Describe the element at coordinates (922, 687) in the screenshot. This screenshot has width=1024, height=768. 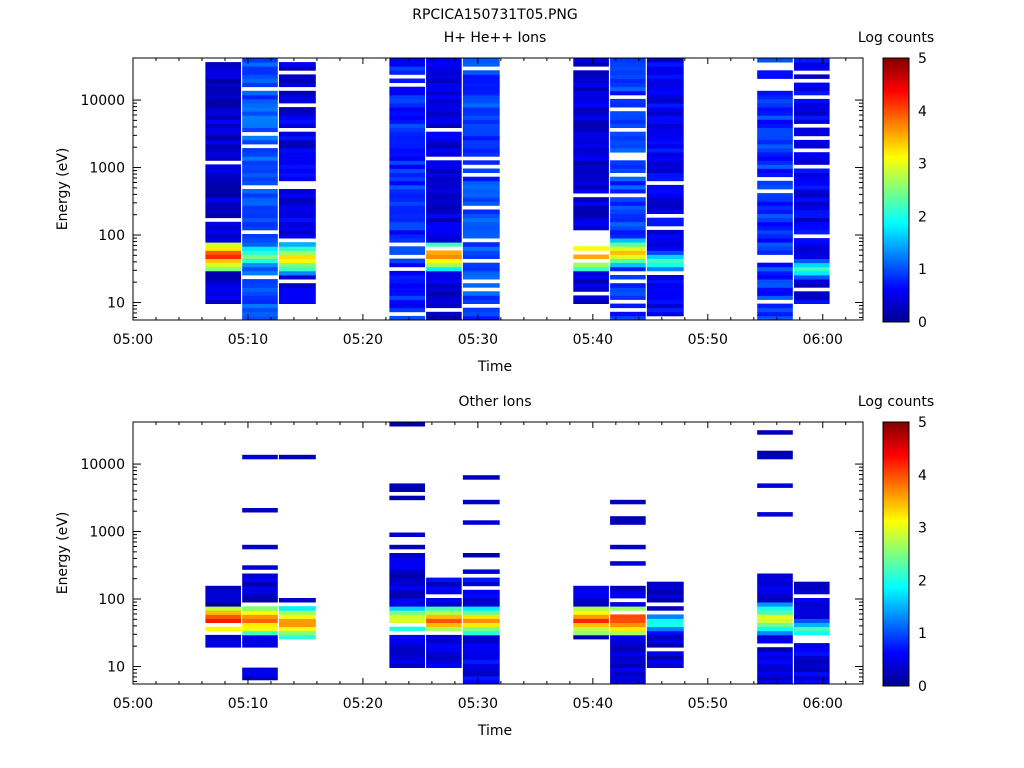
I see `colorbar-tick-label: 0` at that location.